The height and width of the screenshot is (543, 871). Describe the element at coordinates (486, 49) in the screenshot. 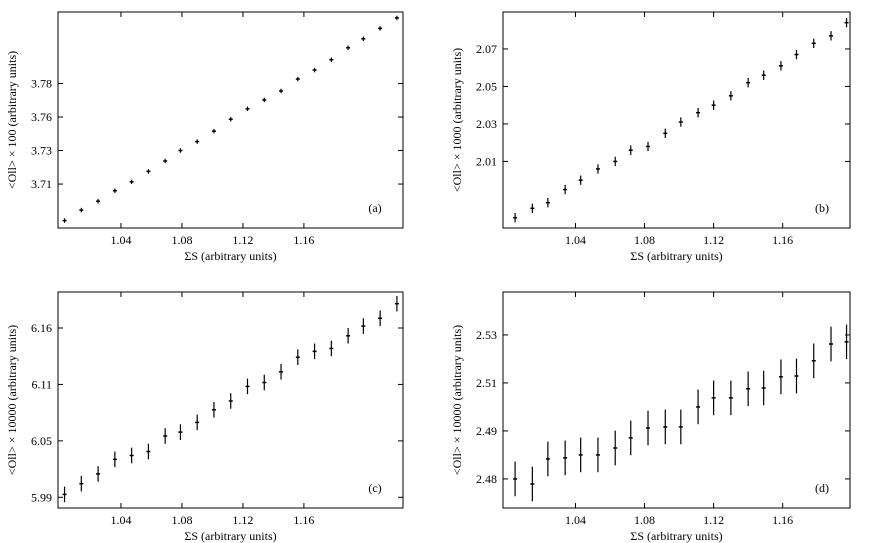

I see `y-tick-label: 2.07` at that location.